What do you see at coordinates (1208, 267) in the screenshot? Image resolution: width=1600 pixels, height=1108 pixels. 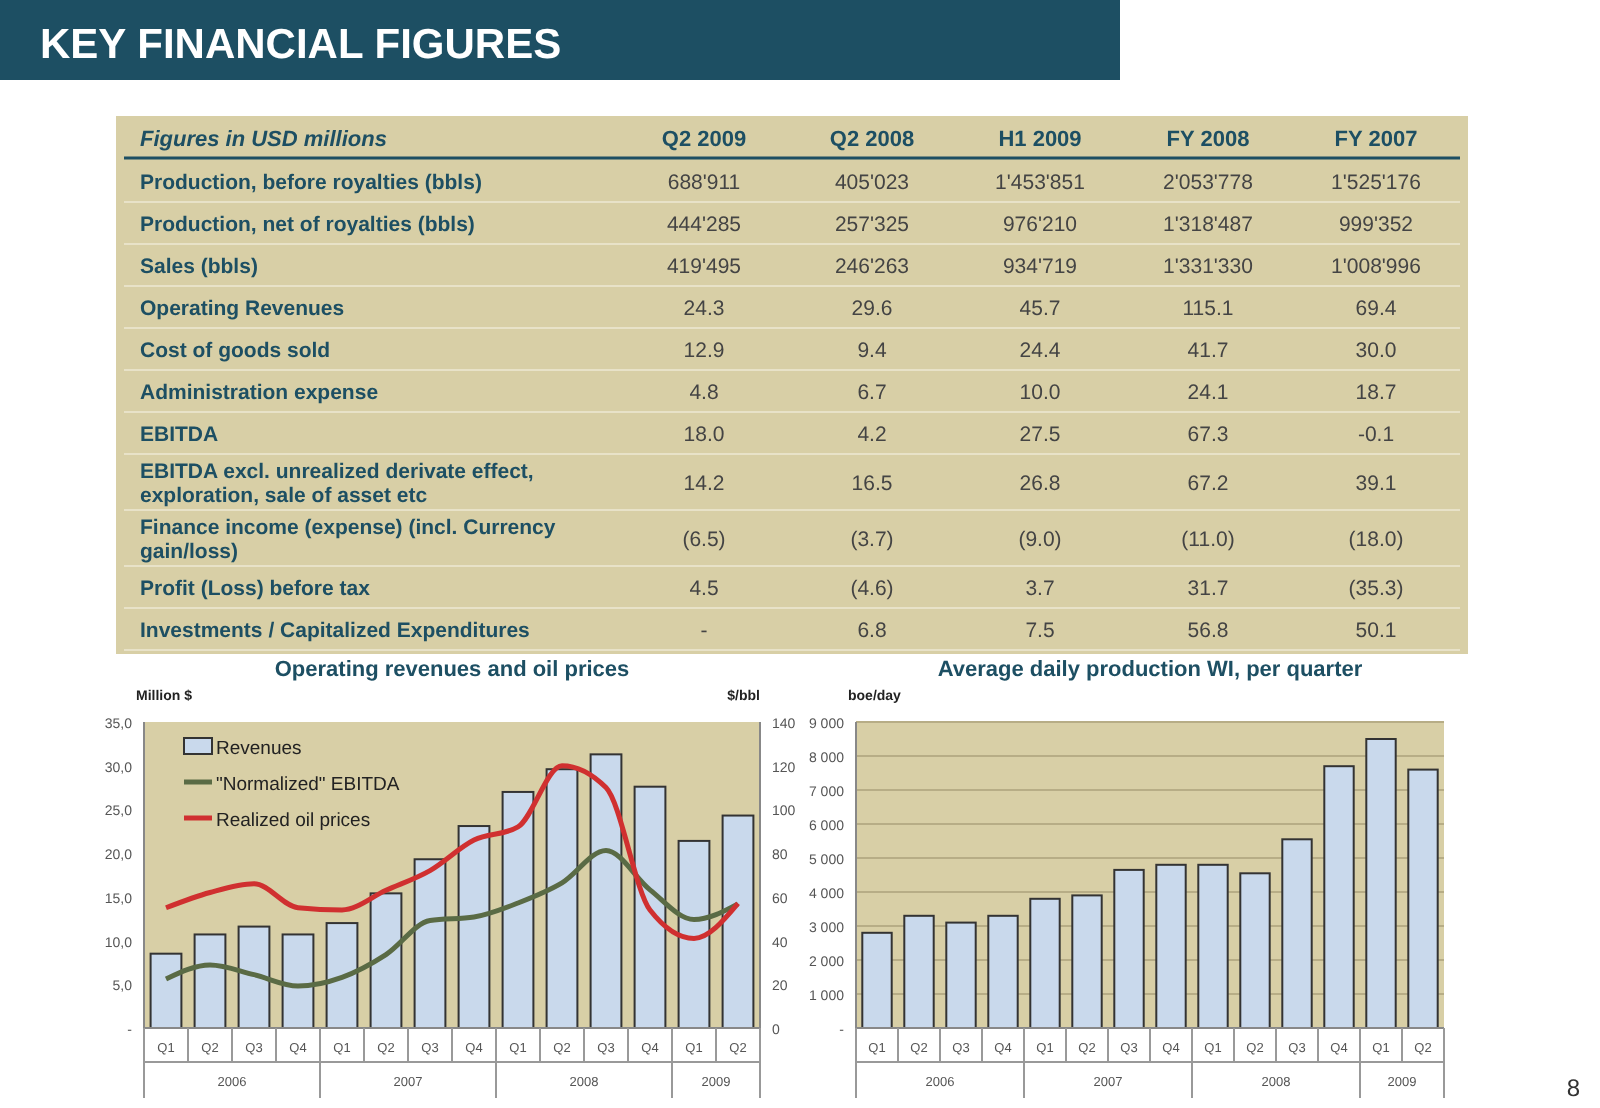 I see `text: 1'331'330` at bounding box center [1208, 267].